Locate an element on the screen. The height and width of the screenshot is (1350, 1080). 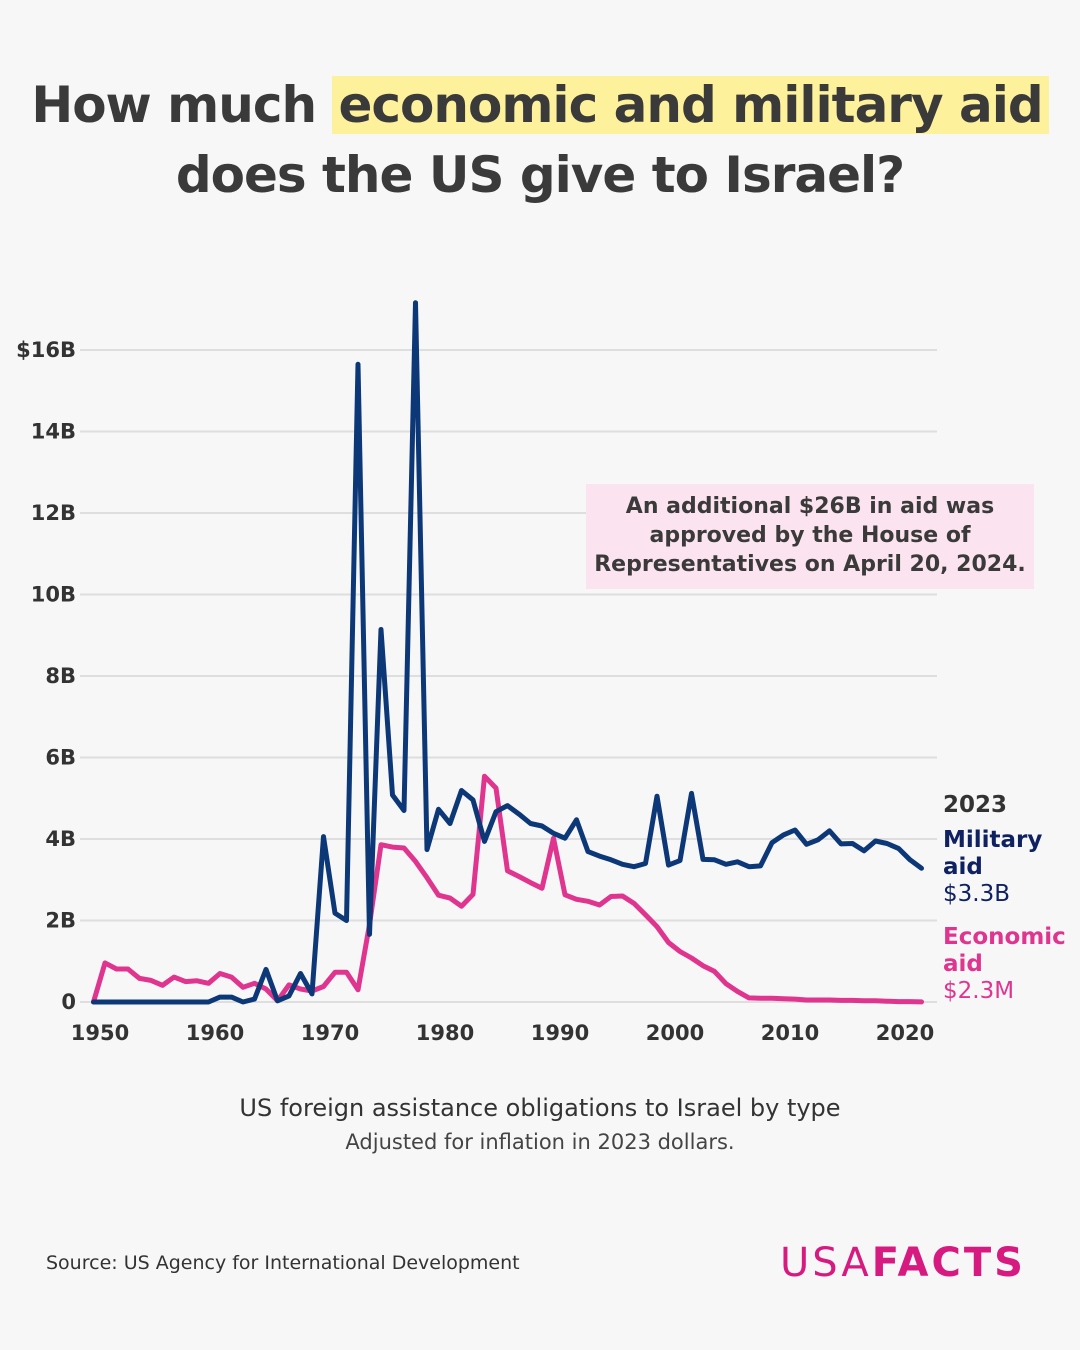
economic-aid-line is located at coordinates (507, 889).